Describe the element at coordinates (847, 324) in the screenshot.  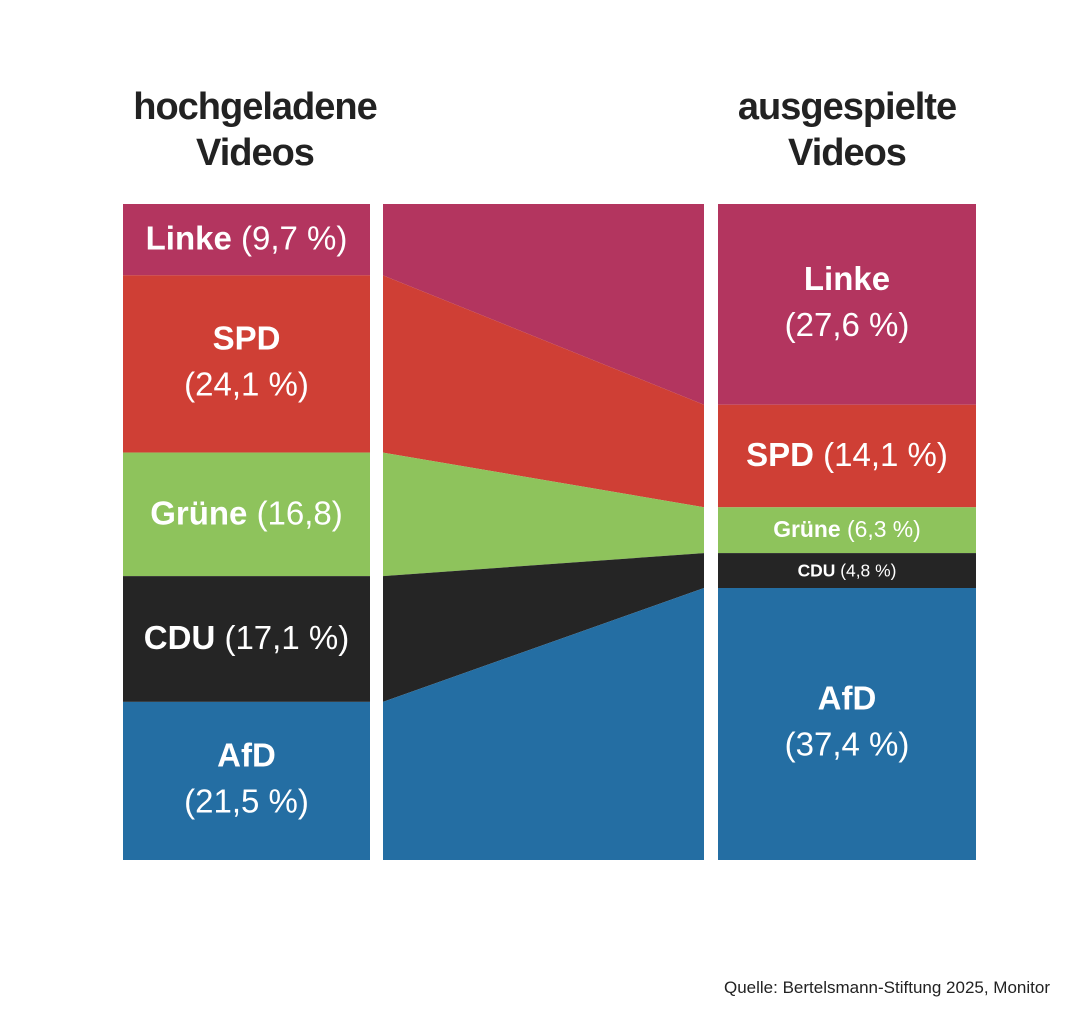
I see `segment-value: (27,6 %)` at that location.